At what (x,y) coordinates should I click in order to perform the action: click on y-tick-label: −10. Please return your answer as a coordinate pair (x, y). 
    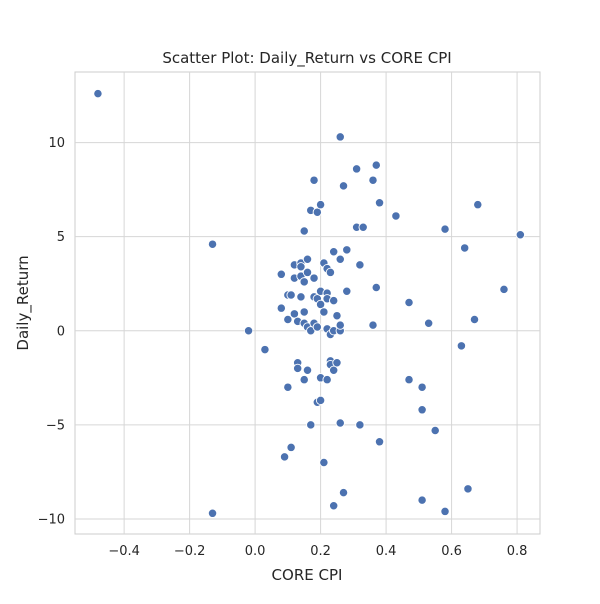
    Looking at the image, I should click on (51, 519).